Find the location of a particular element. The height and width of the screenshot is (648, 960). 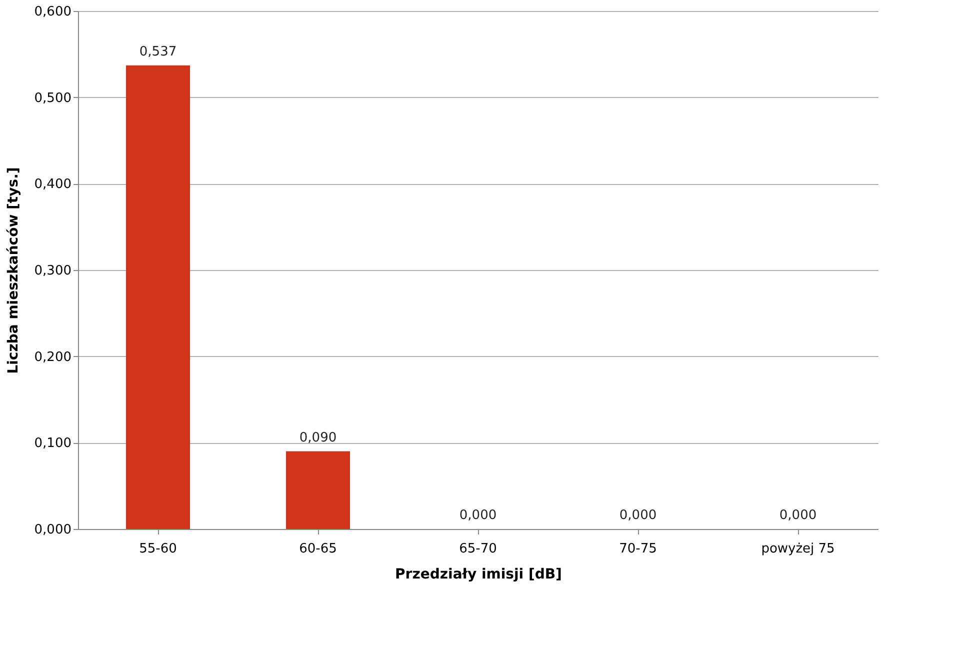

y-tick-label: 0,300 is located at coordinates (53, 271).